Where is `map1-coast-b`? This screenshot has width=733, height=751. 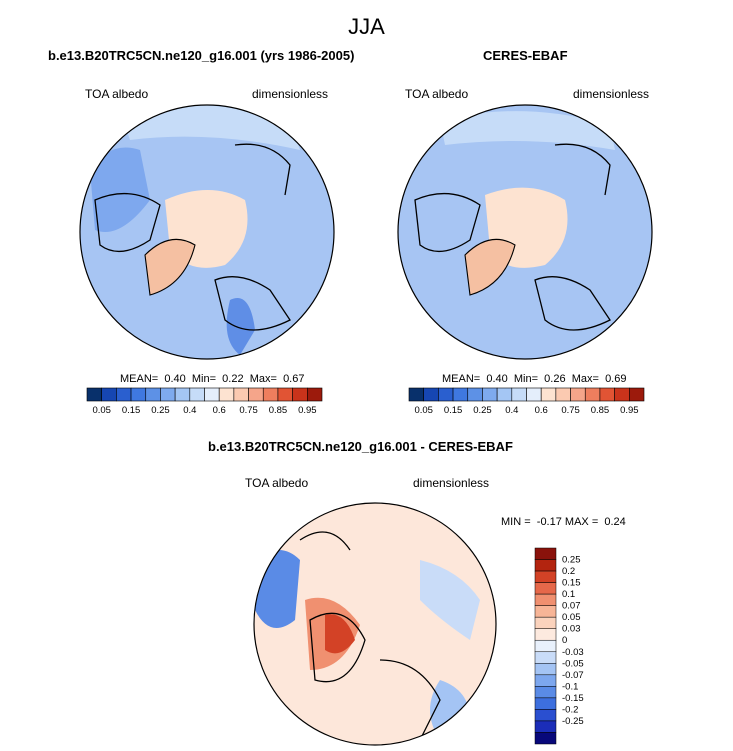
map1-coast-b is located at coordinates (252, 303).